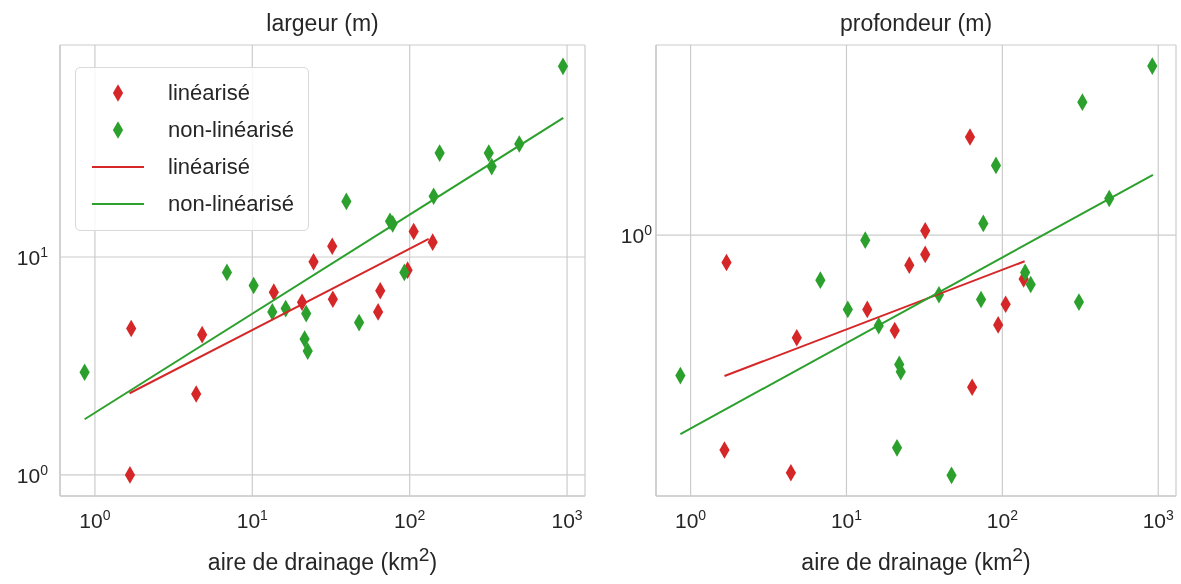  I want to click on chart-title: profondeur (m), so click(916, 23).